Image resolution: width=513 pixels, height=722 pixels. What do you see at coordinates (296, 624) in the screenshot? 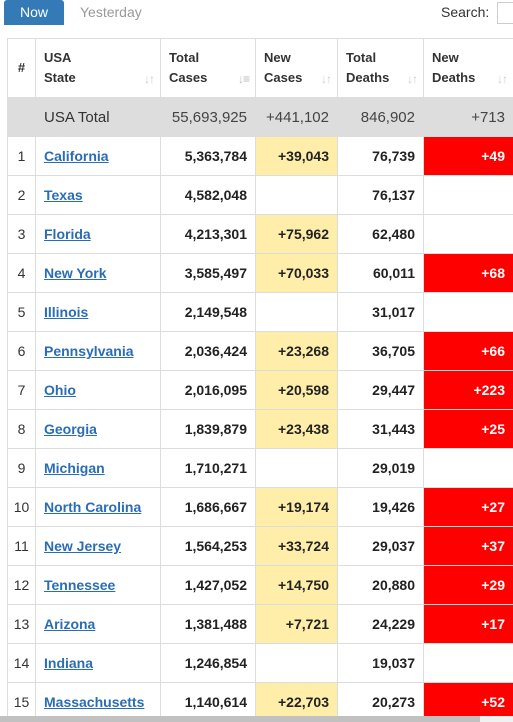
I see `new-cases-cell: +7,721` at bounding box center [296, 624].